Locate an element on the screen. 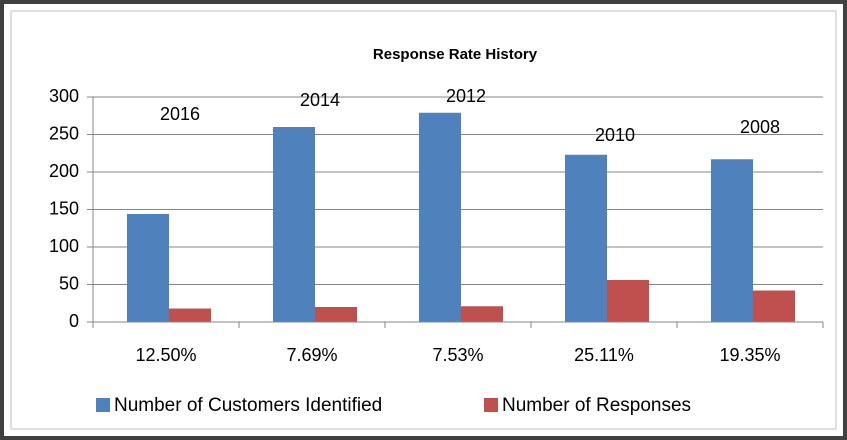 The height and width of the screenshot is (440, 847). chart-title: Response Rate History is located at coordinates (455, 54).